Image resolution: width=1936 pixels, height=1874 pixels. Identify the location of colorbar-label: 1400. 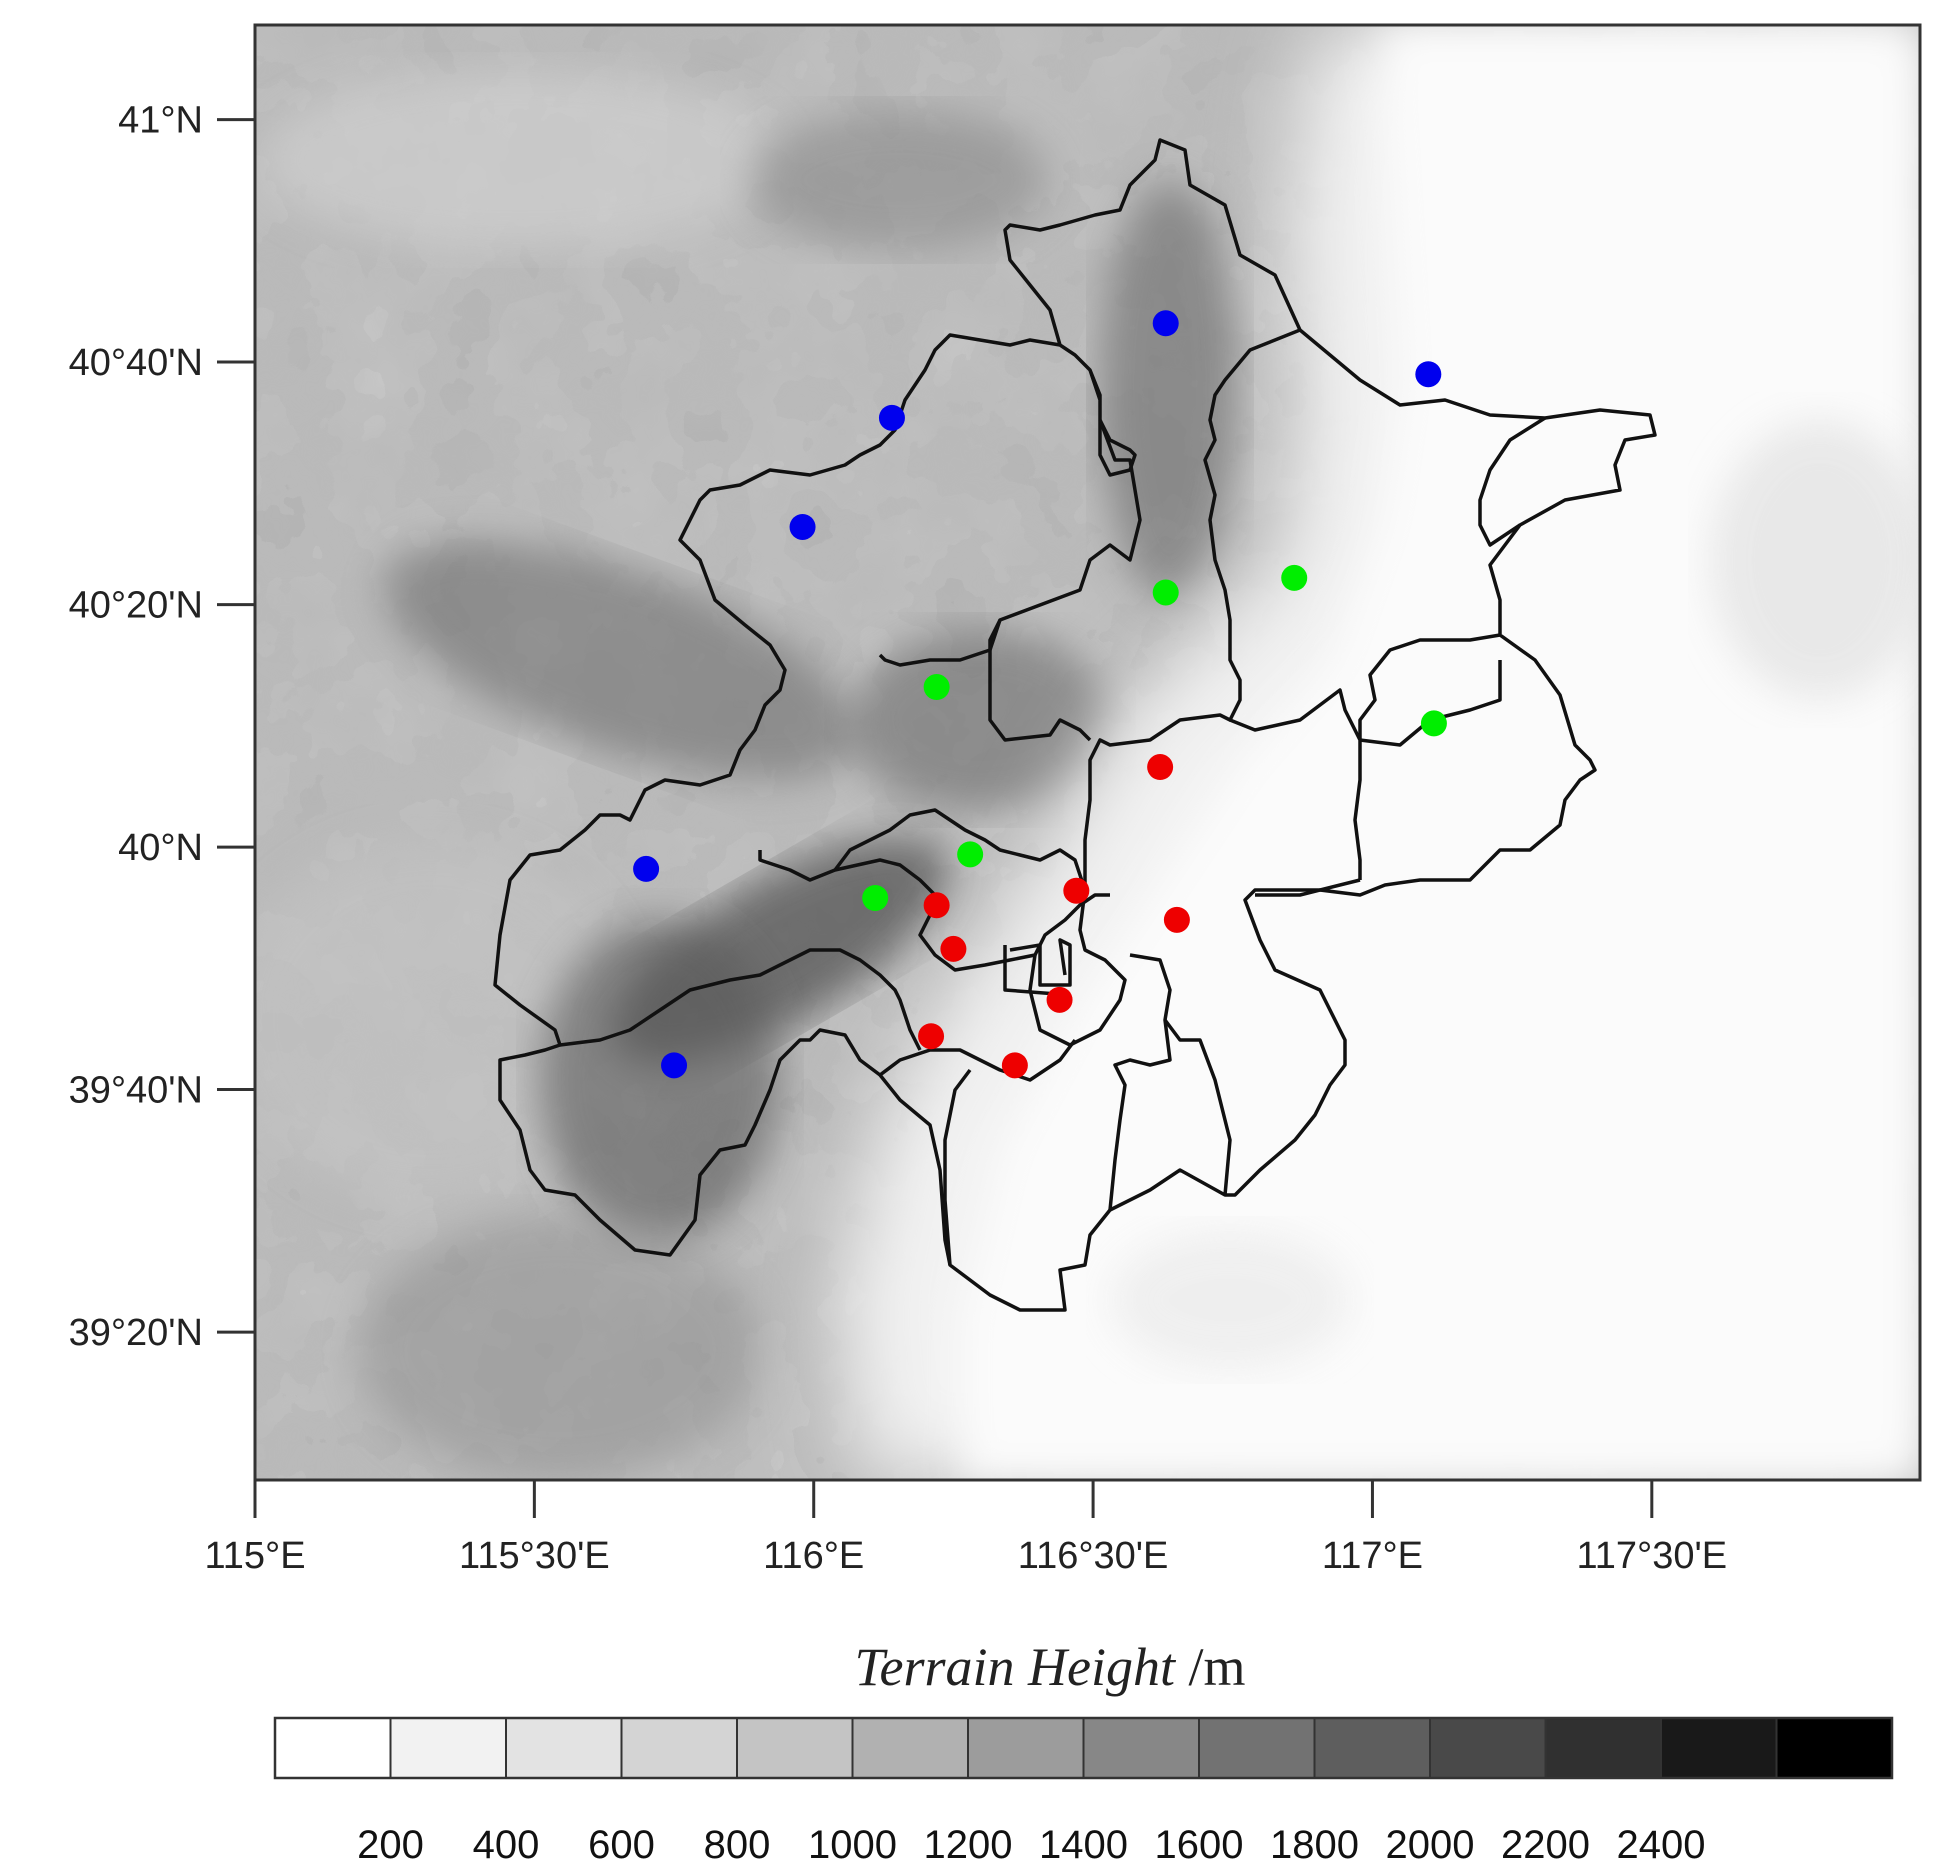
(1083, 1845).